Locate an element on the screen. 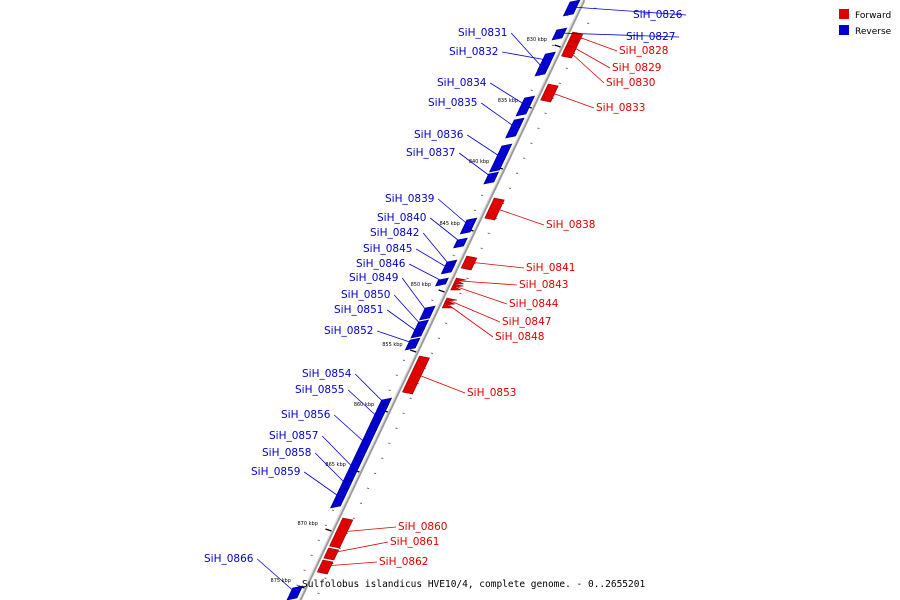 The height and width of the screenshot is (600, 900). gene-label-sih_0839: SiH_0839 is located at coordinates (409, 199).